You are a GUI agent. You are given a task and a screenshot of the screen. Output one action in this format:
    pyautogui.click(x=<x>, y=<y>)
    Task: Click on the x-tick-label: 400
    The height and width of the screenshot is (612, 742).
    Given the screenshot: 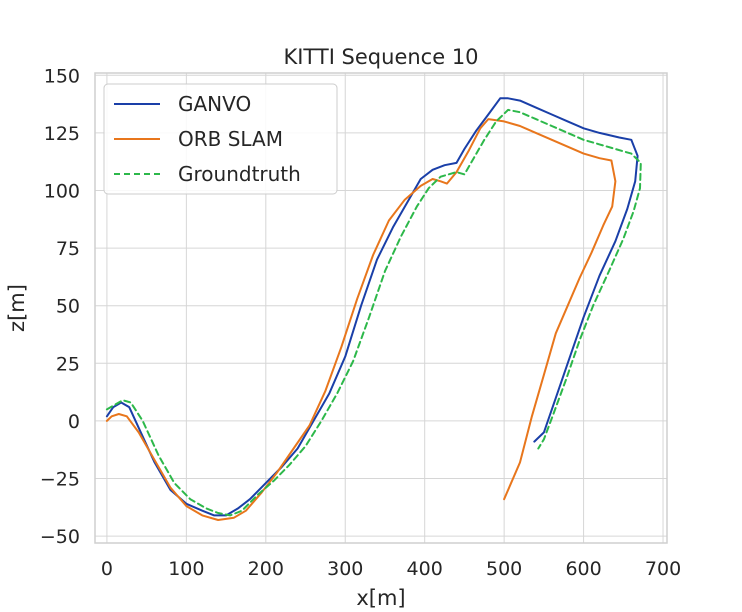 What is the action you would take?
    pyautogui.click(x=425, y=569)
    